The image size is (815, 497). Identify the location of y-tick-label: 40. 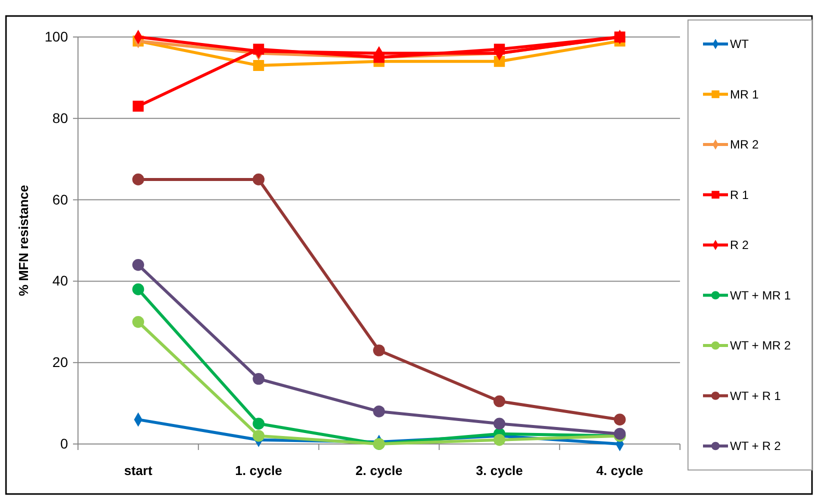
(60, 280).